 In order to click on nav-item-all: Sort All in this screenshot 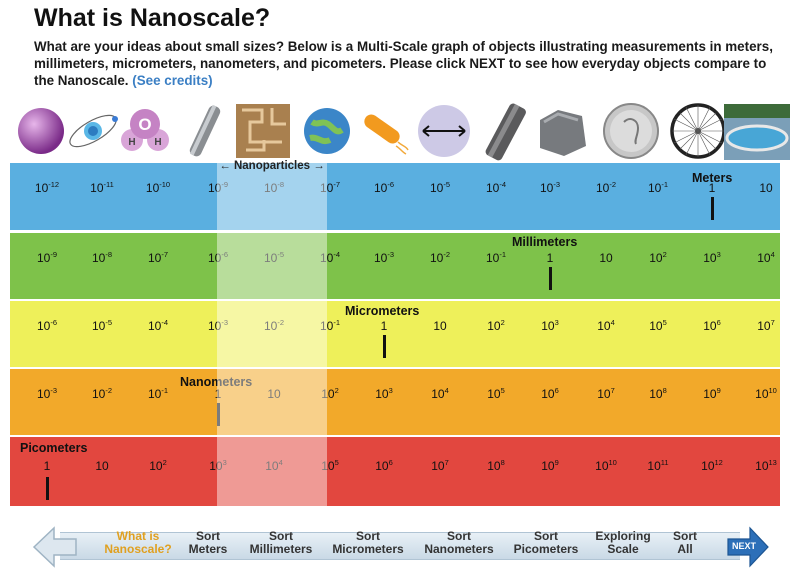, I will do `click(685, 542)`.